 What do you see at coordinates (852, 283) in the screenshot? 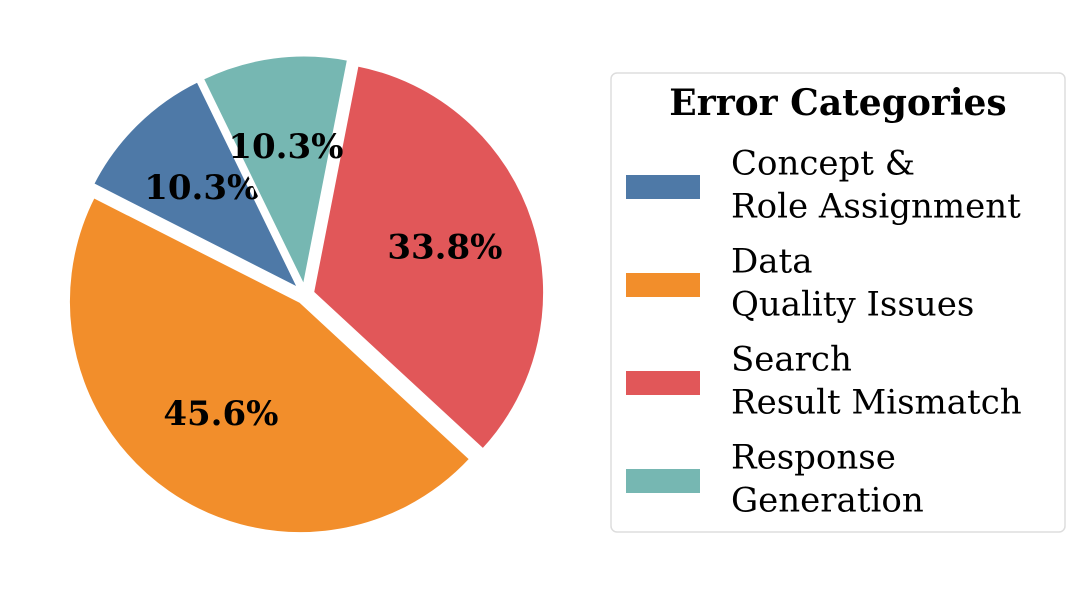
I see `legend-label: Data Quality Issues` at bounding box center [852, 283].